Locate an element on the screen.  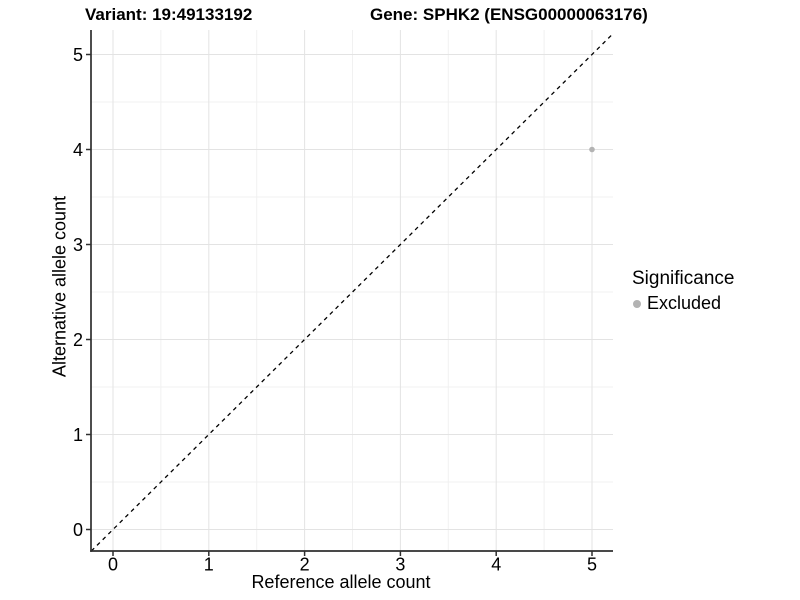
y-tick-label: 3 is located at coordinates (78, 245).